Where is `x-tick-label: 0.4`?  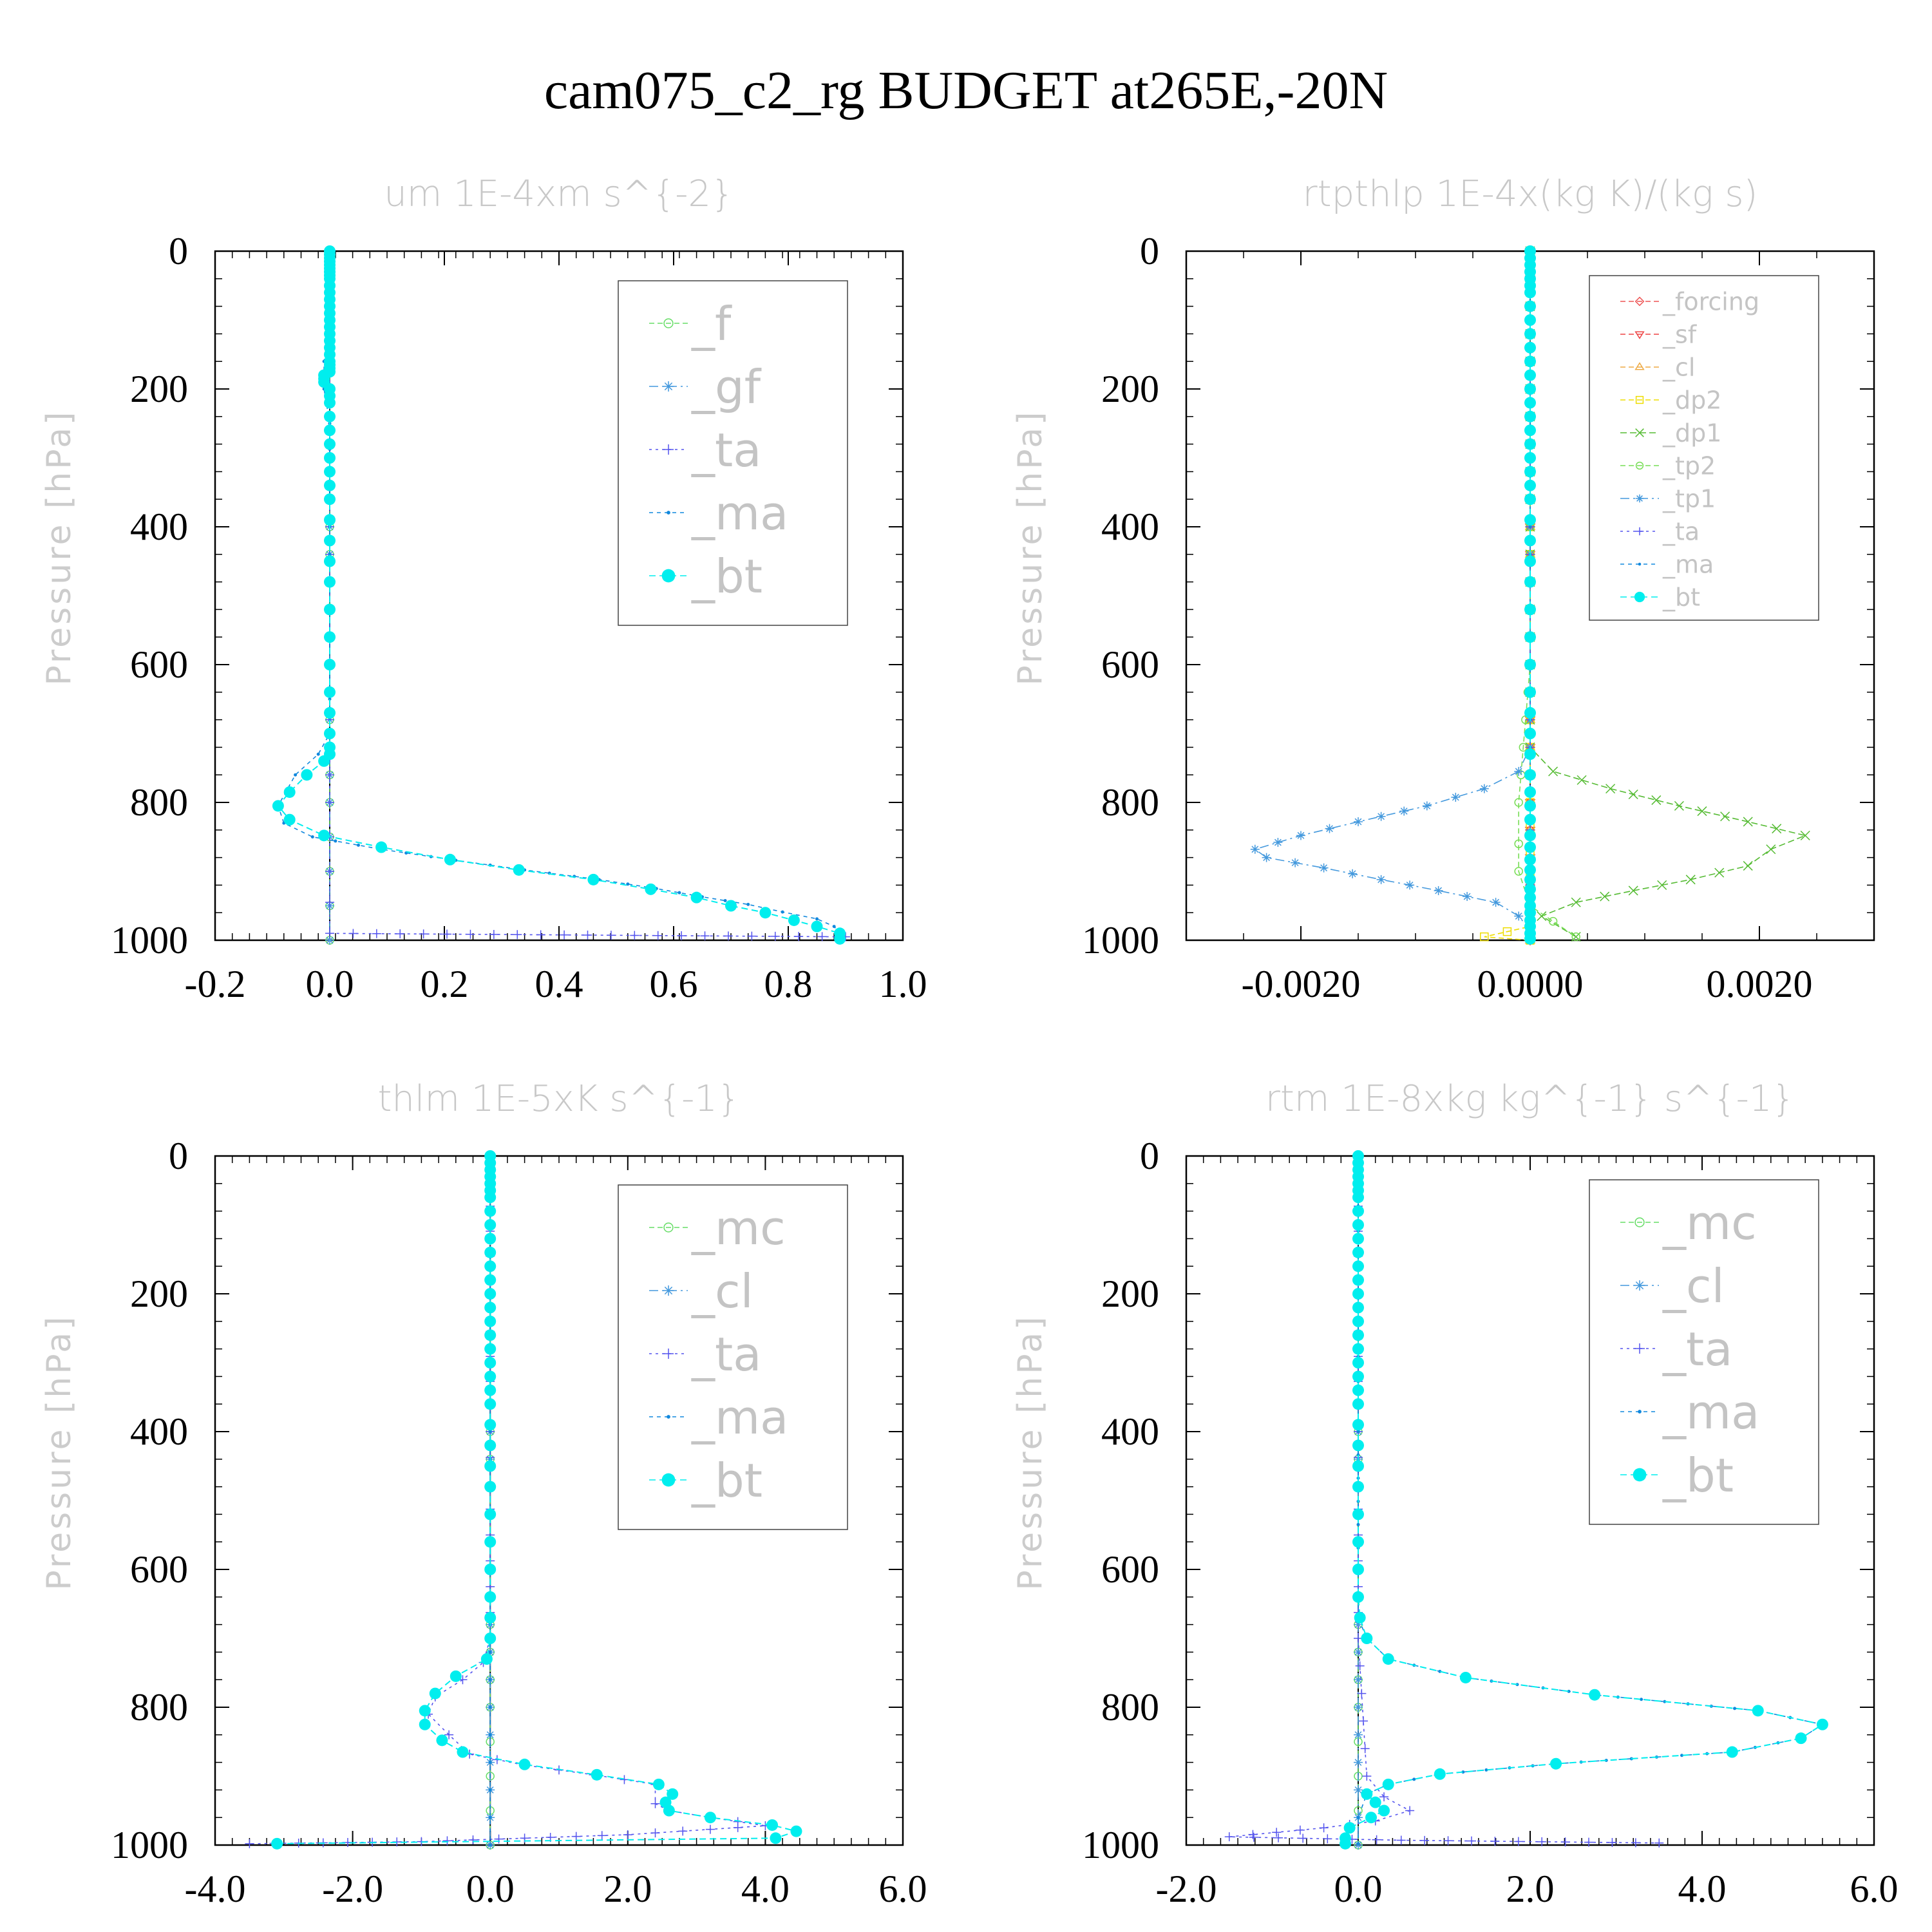 x-tick-label: 0.4 is located at coordinates (559, 984).